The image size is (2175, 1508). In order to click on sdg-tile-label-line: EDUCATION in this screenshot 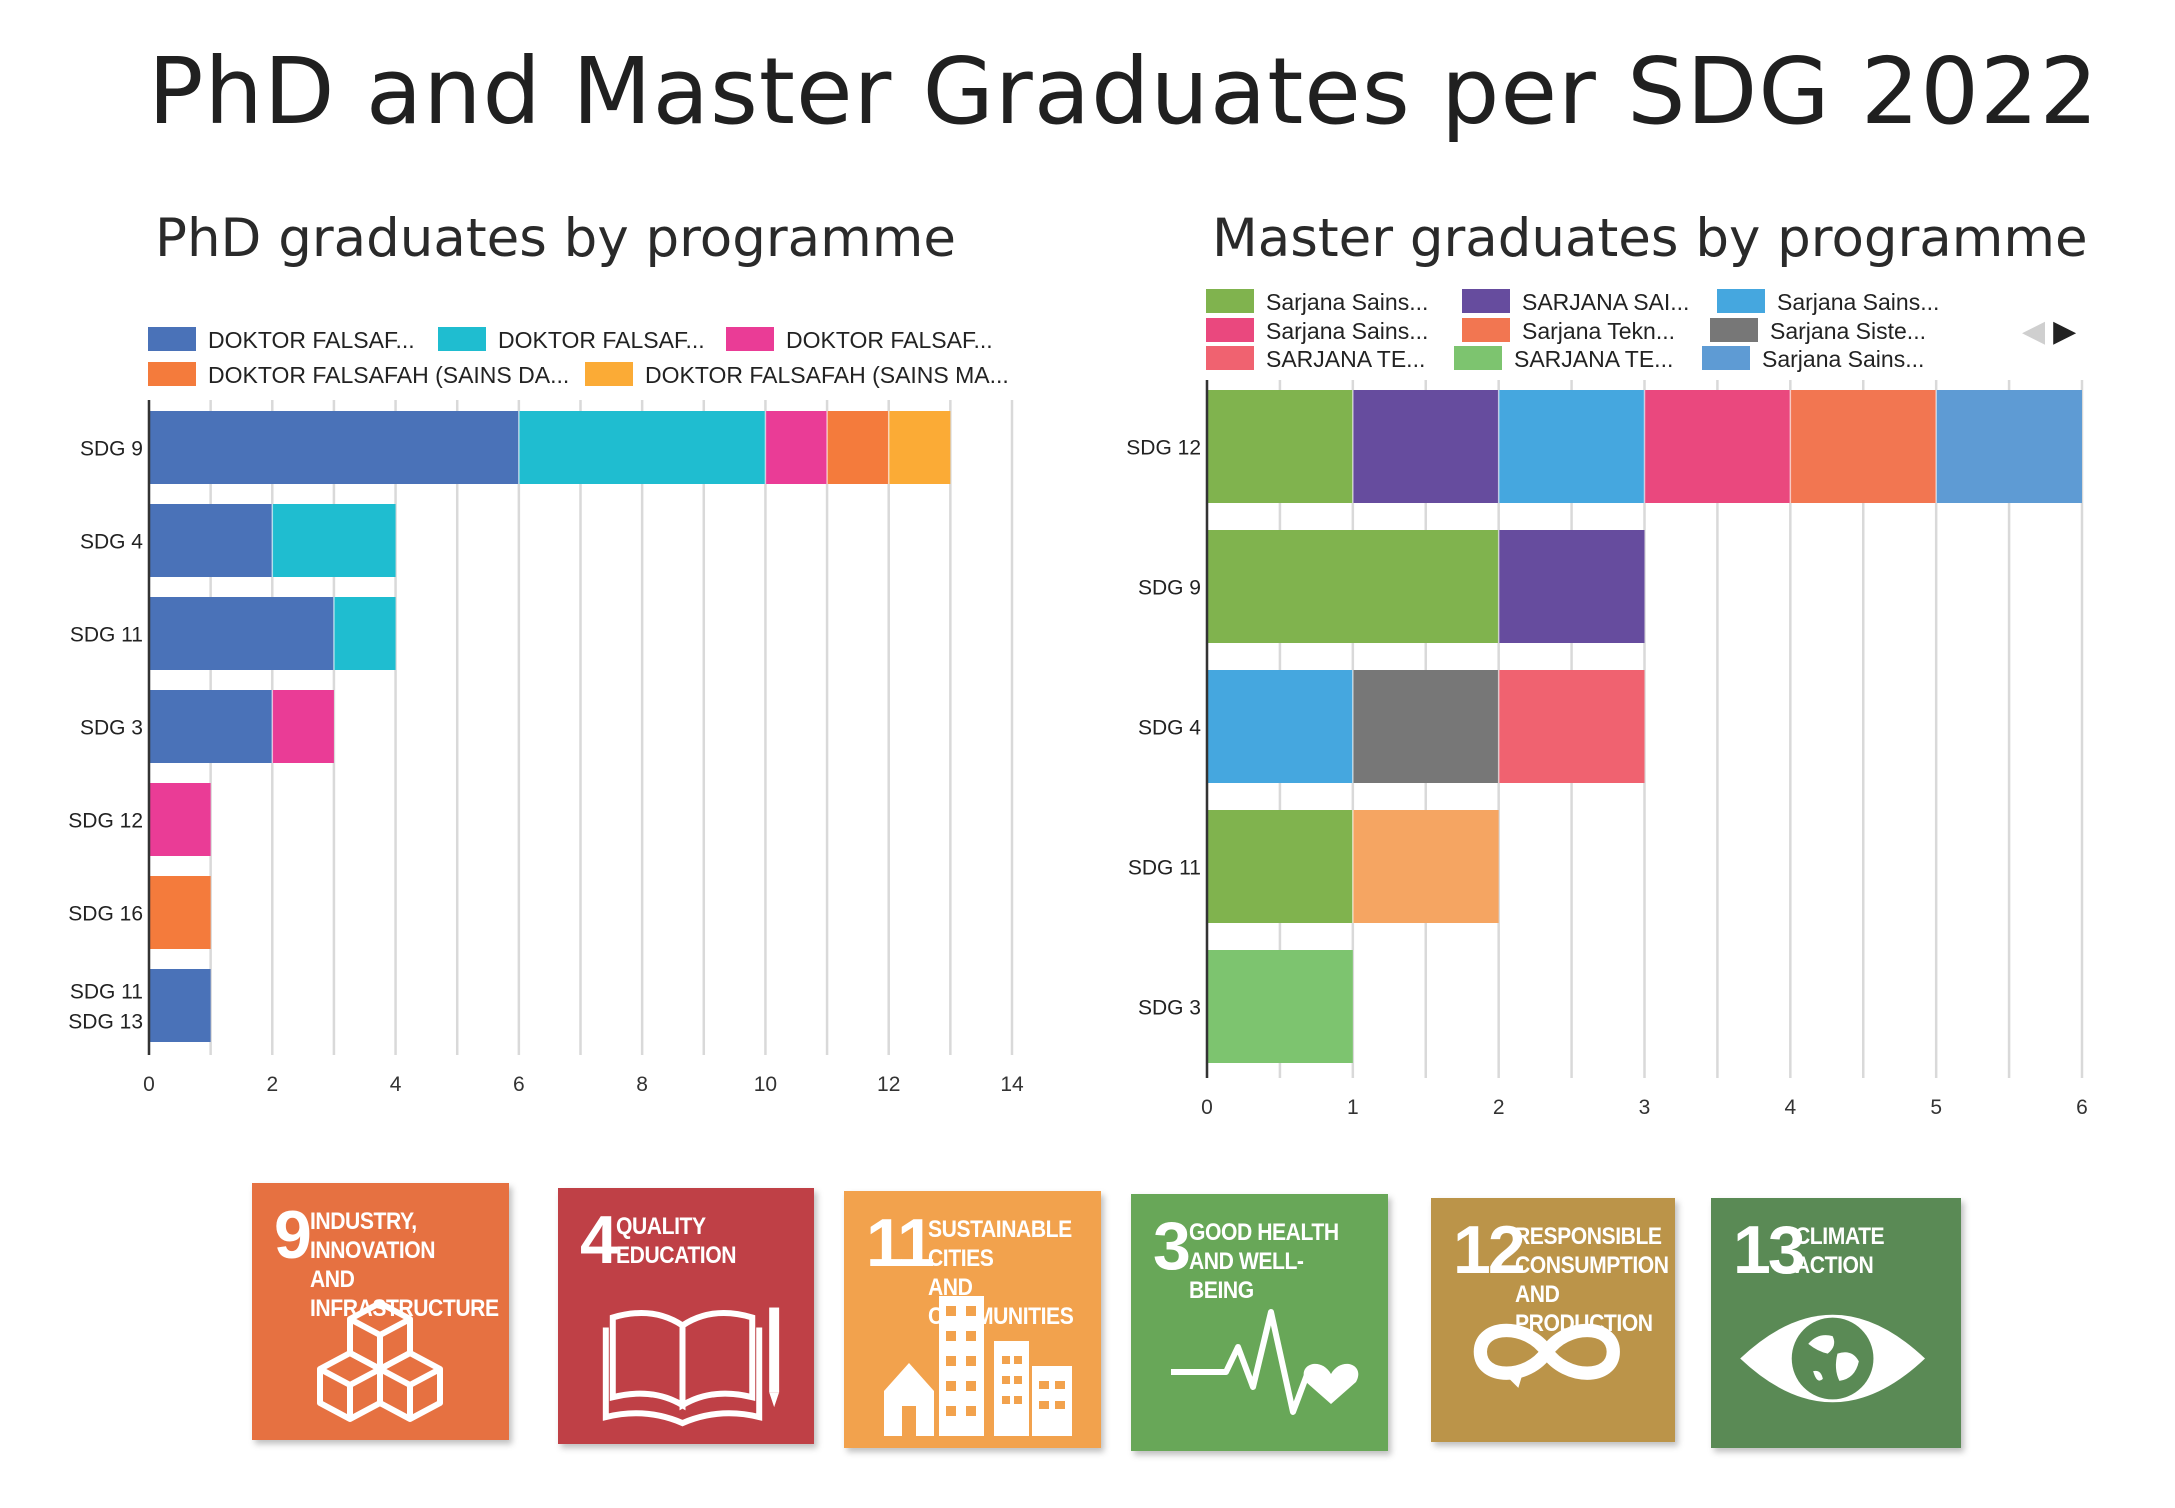, I will do `click(676, 1255)`.